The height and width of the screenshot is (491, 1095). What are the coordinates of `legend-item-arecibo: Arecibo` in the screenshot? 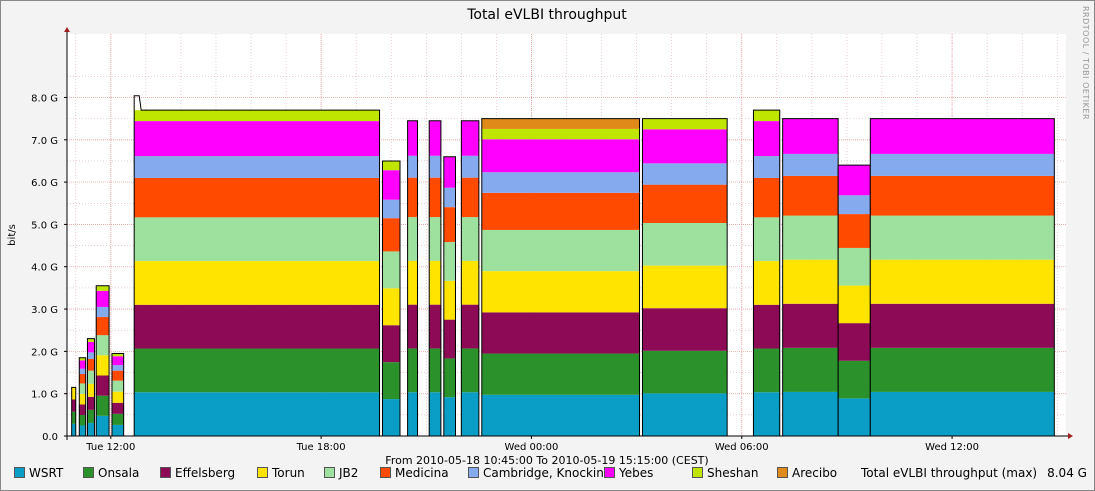 It's located at (807, 473).